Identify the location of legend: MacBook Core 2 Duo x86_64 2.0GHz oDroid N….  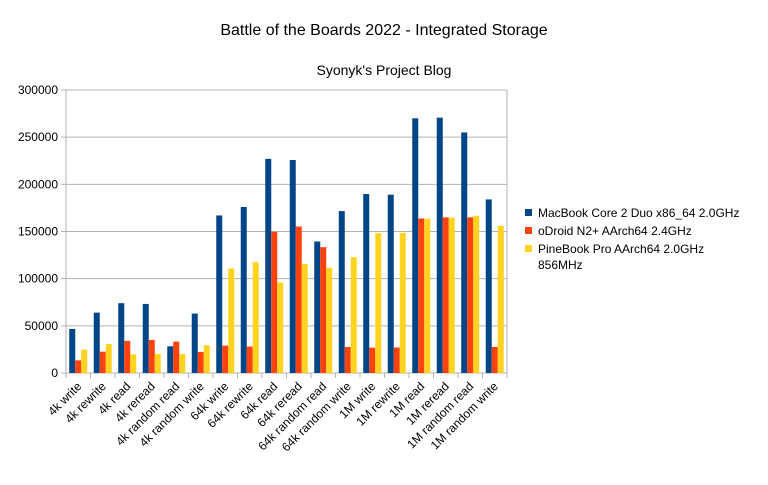
(632, 239).